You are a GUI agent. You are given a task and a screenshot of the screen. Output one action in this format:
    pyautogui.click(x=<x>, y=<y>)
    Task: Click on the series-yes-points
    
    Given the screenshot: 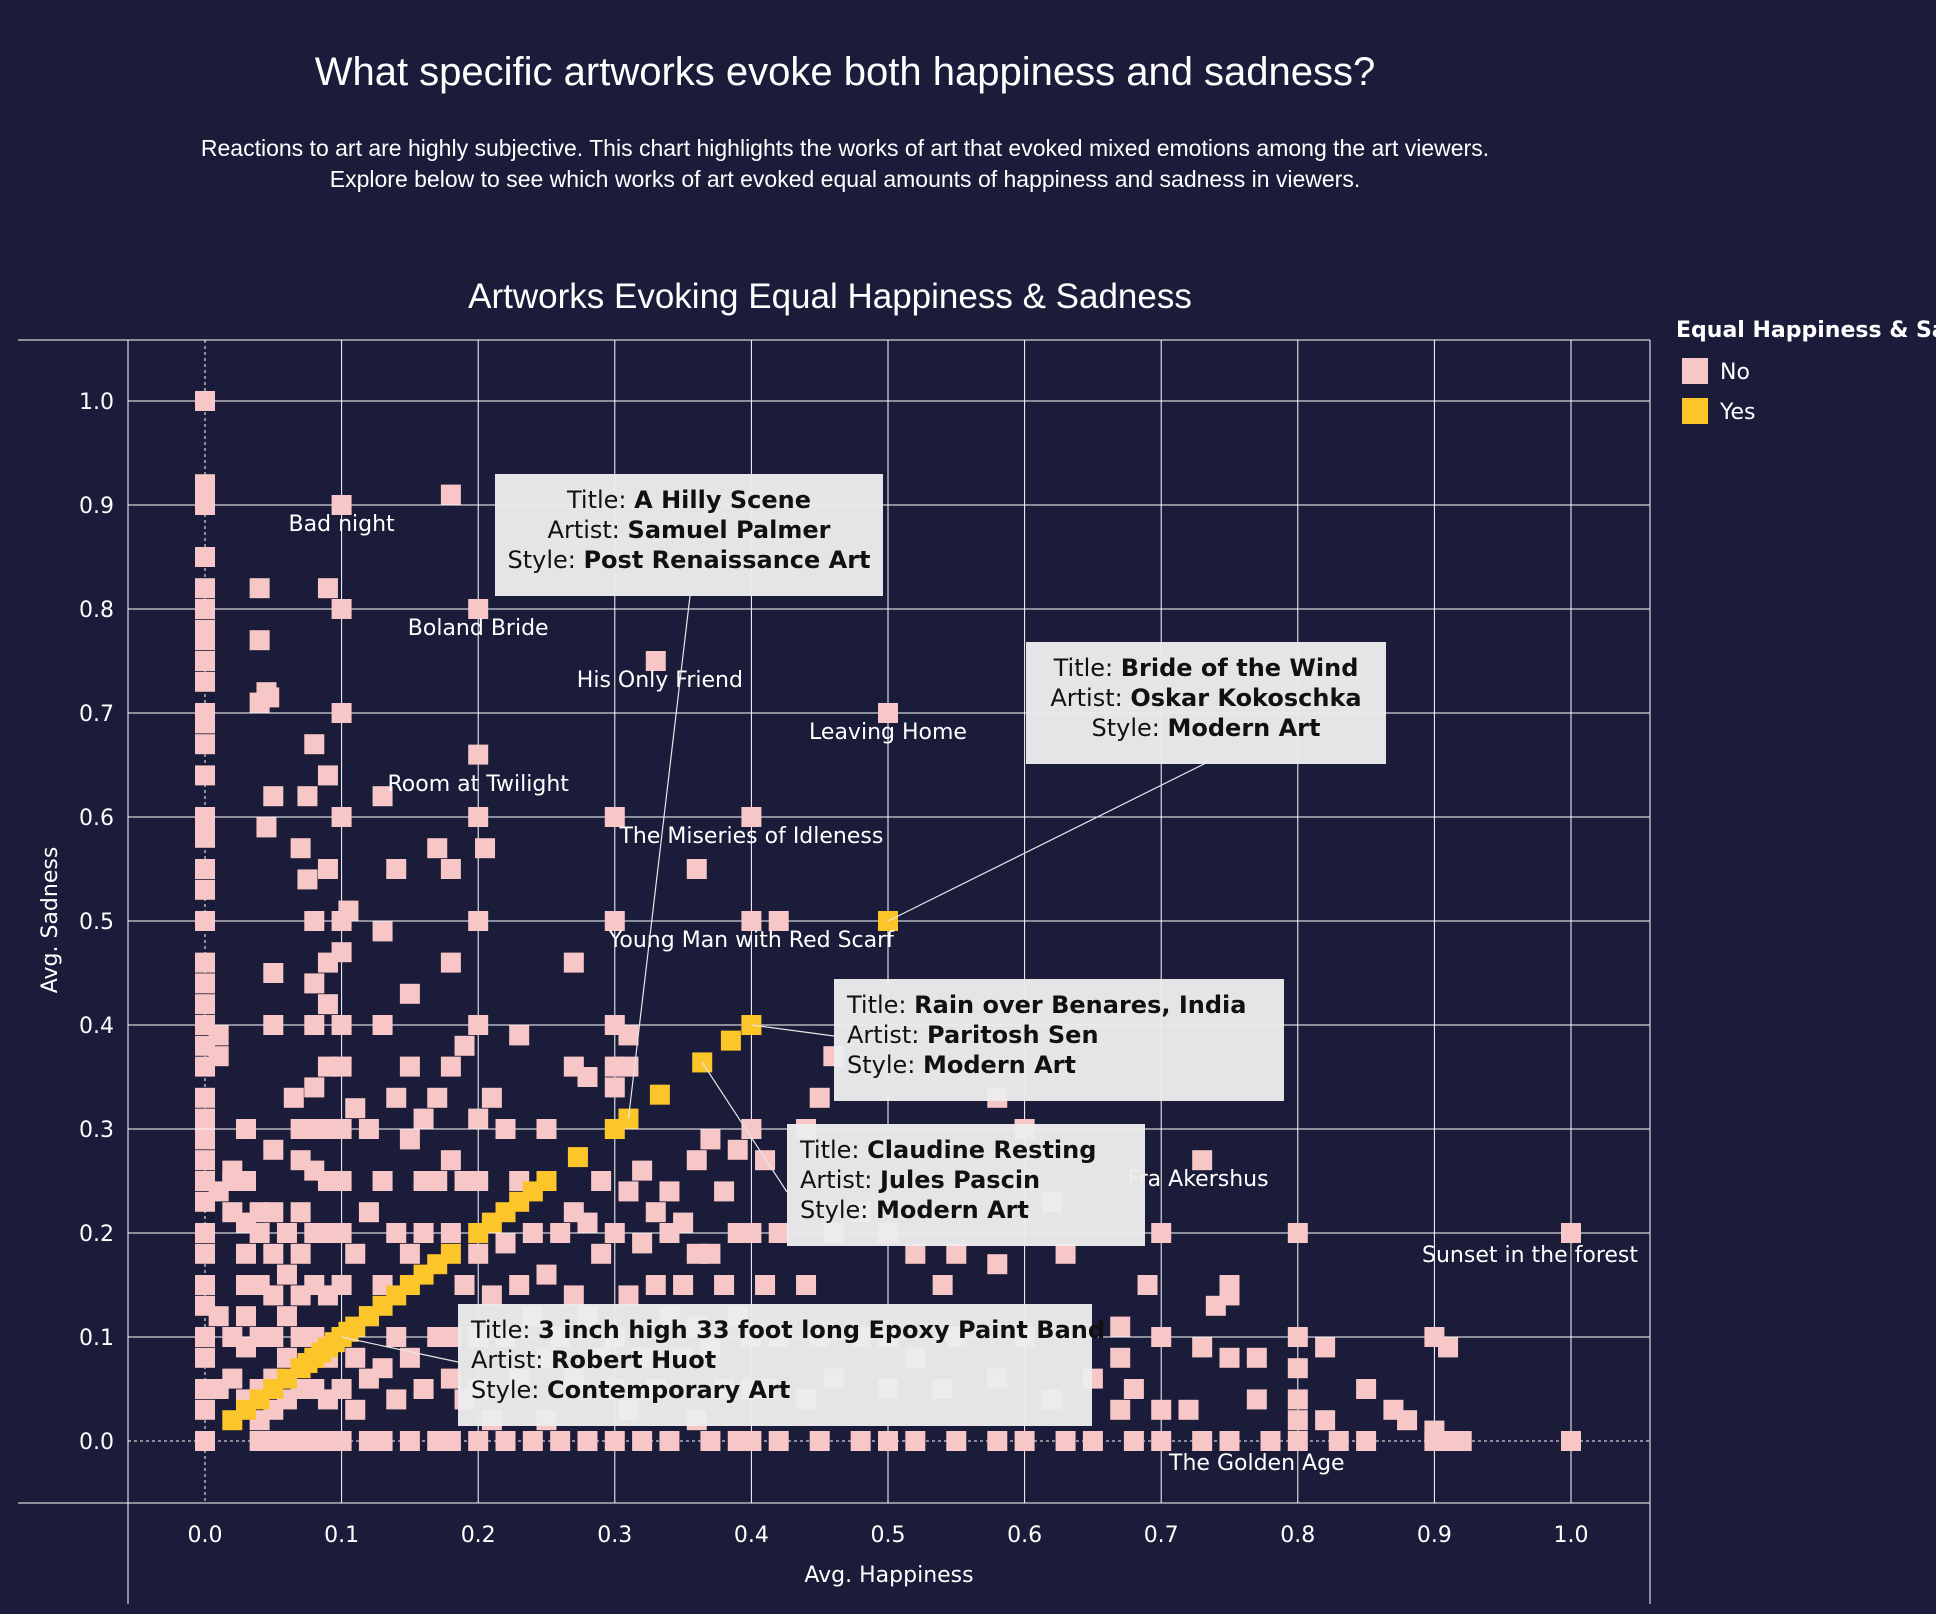 What is the action you would take?
    pyautogui.click(x=560, y=1171)
    